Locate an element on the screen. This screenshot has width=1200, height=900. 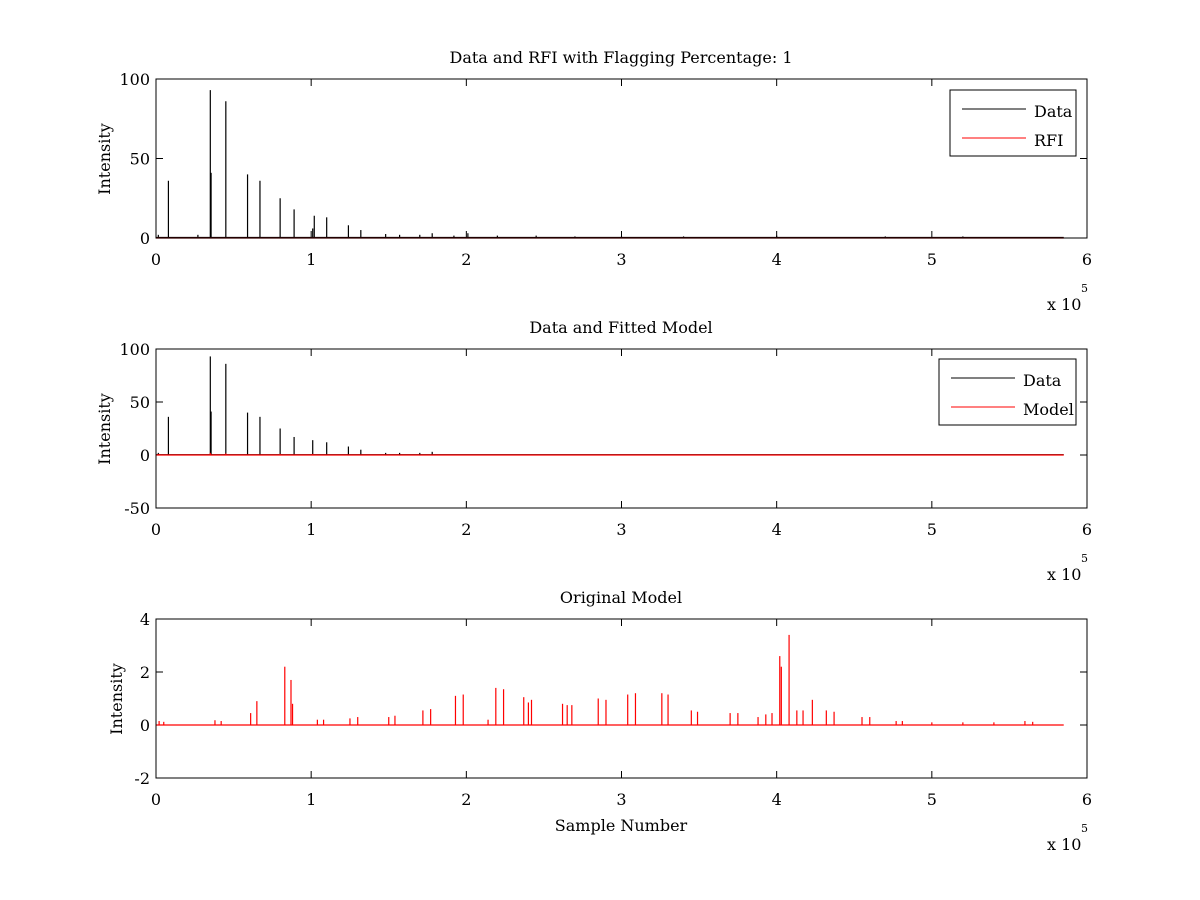
y-tick-label: 4 is located at coordinates (145, 619).